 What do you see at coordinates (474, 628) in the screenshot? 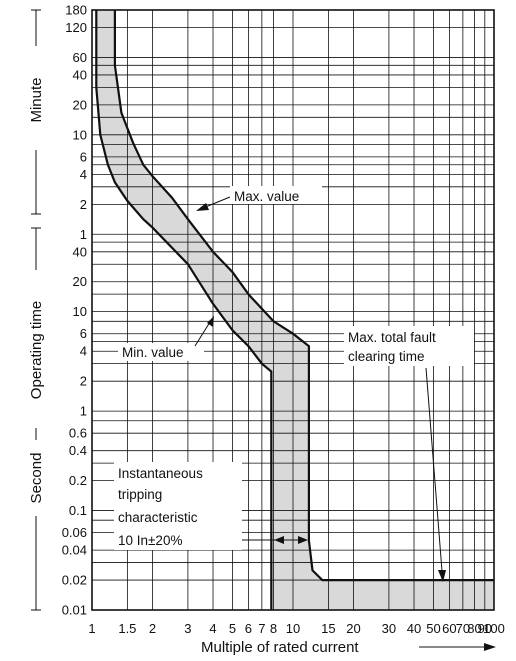
I see `x-tick-label: 80` at bounding box center [474, 628].